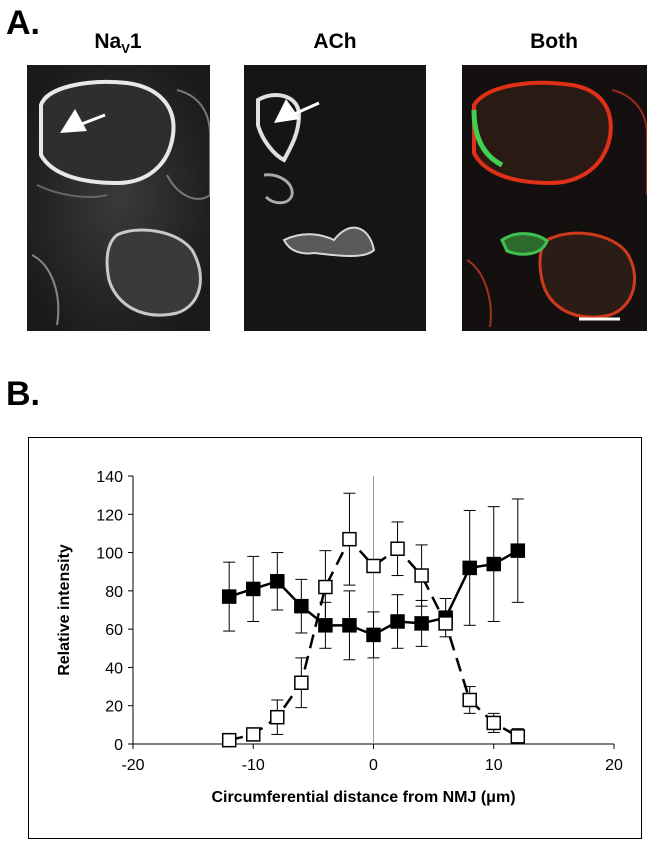 The image size is (658, 853). What do you see at coordinates (108, 41) in the screenshot?
I see `nav1-title-main: Na` at bounding box center [108, 41].